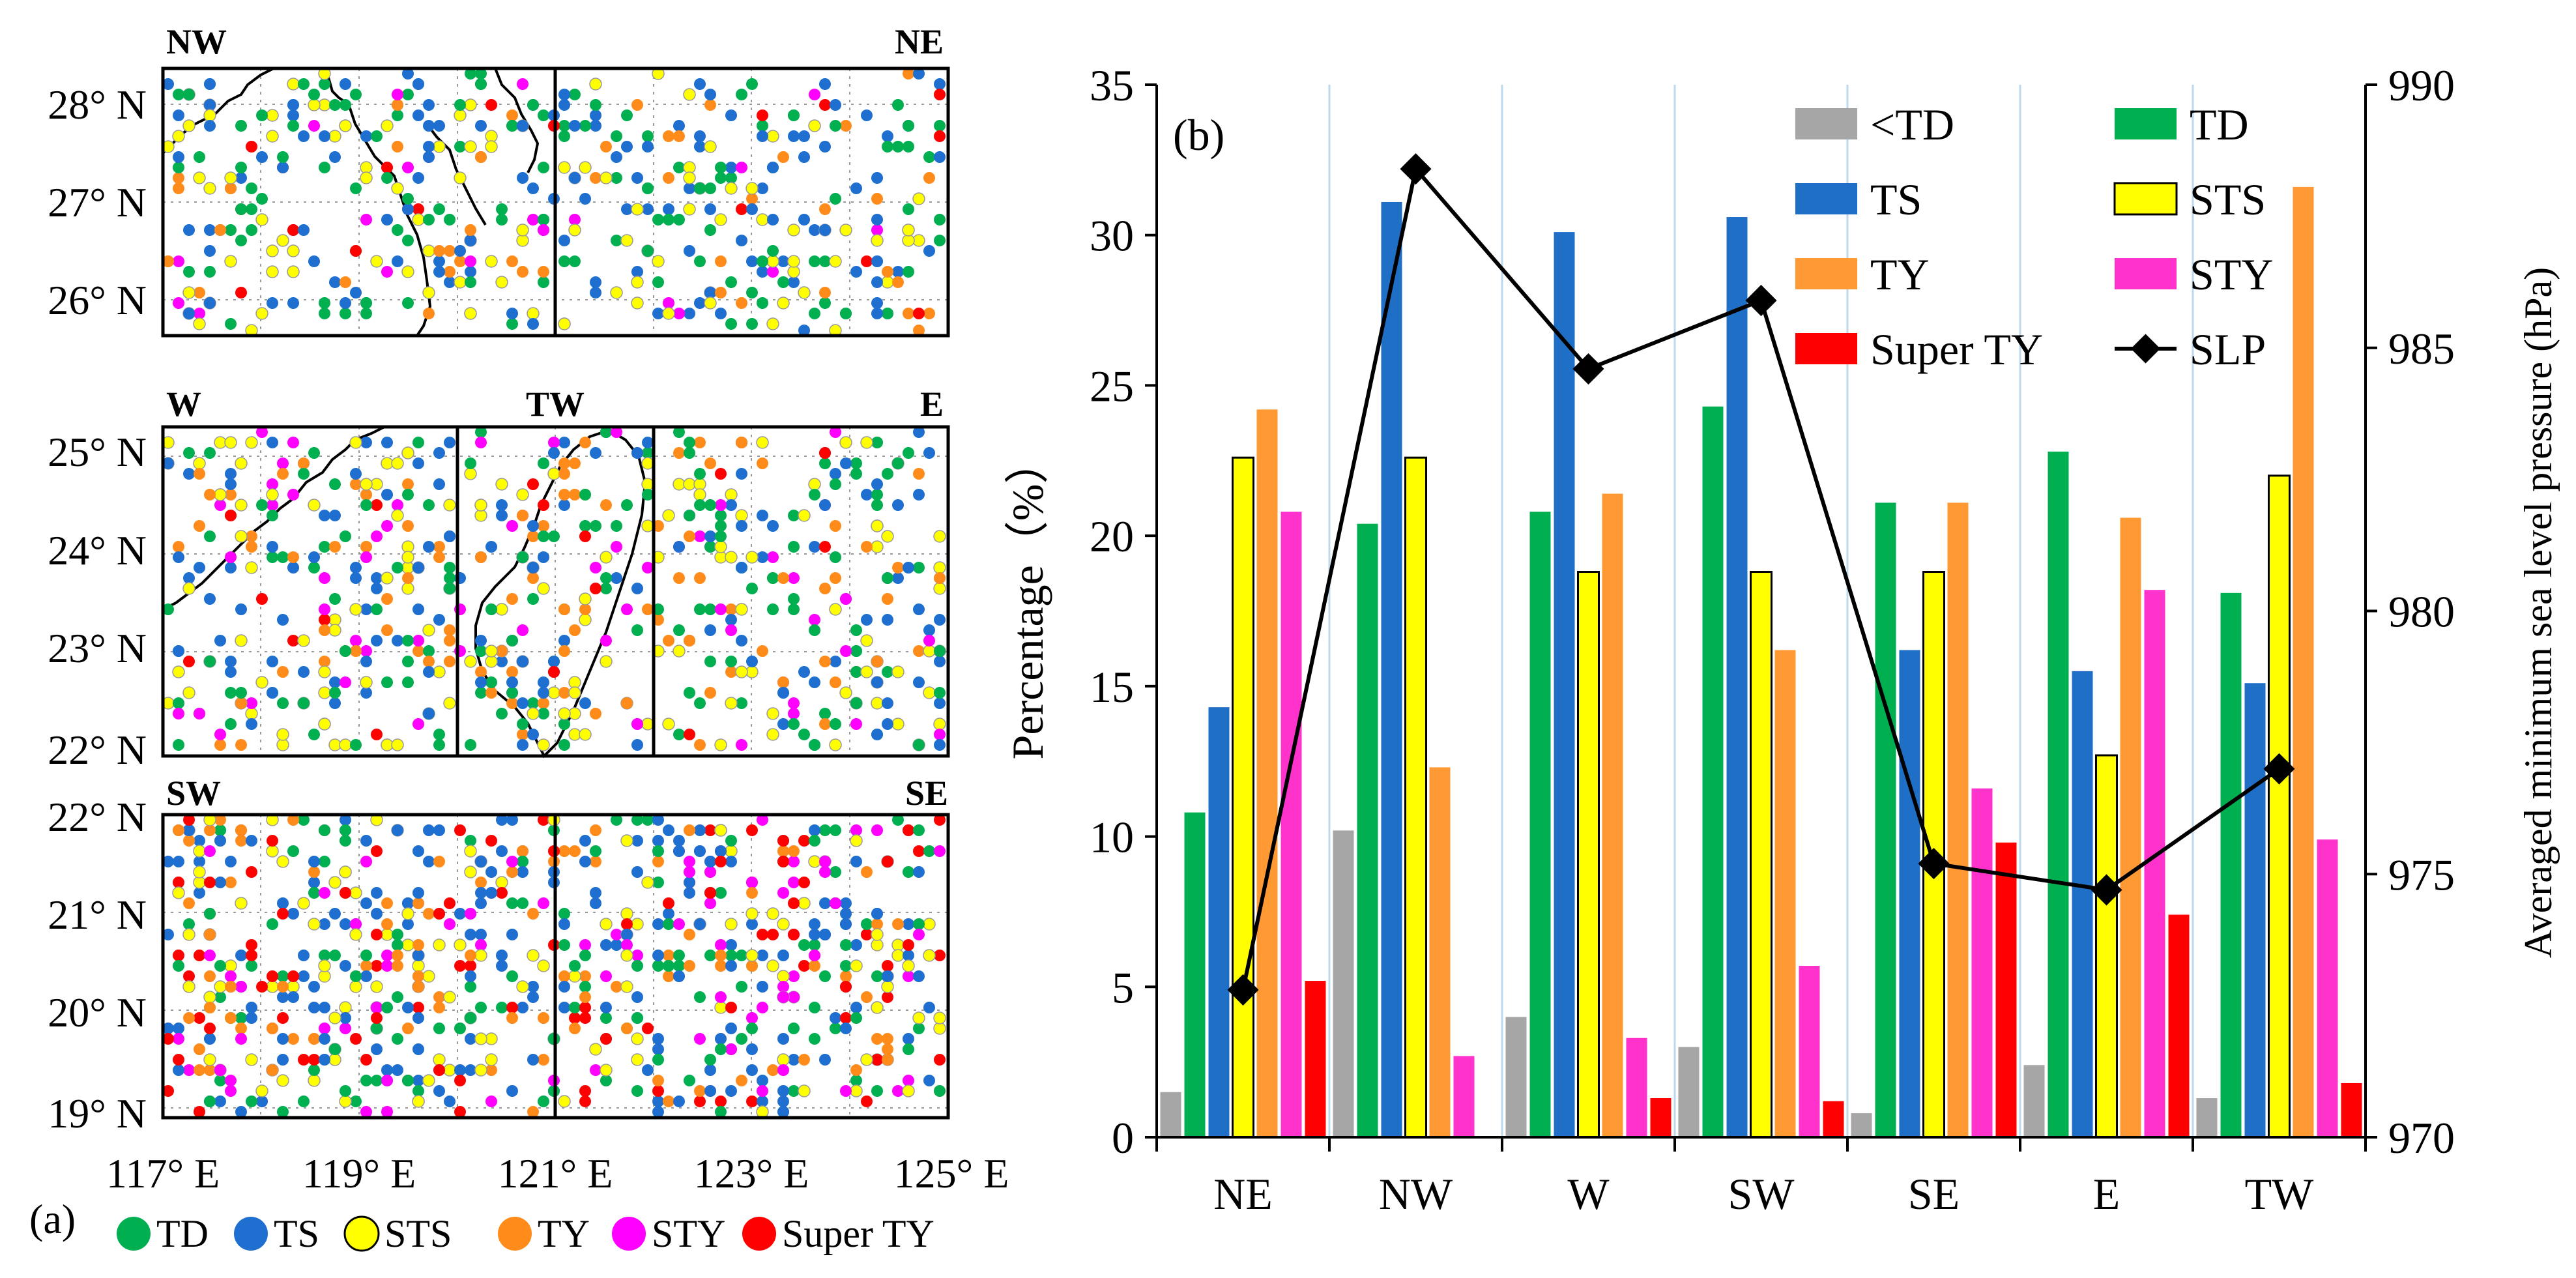 The image size is (2576, 1278). What do you see at coordinates (2106, 947) in the screenshot?
I see `bar-sts` at bounding box center [2106, 947].